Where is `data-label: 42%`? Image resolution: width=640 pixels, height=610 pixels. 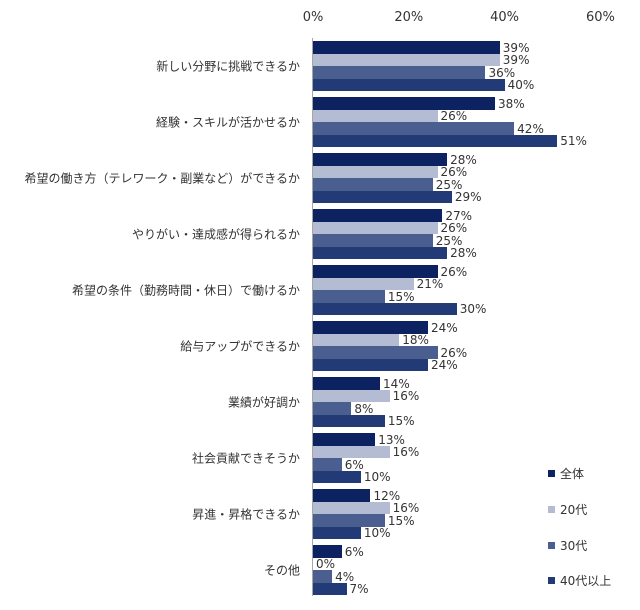
data-label: 42% is located at coordinates (530, 128).